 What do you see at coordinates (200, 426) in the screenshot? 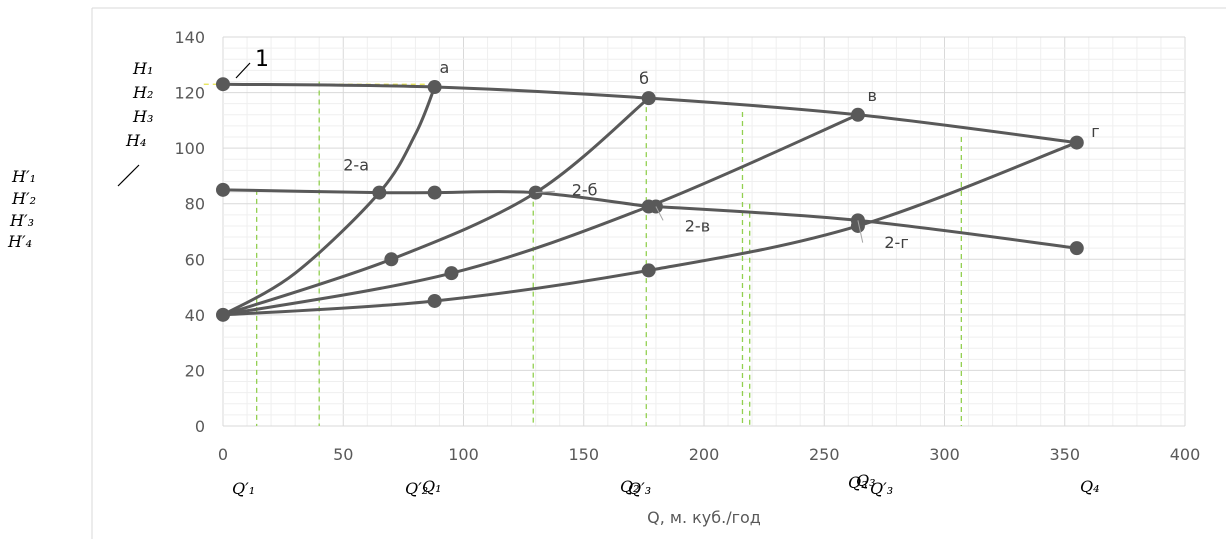
I see `y-tick-label: 0` at bounding box center [200, 426].